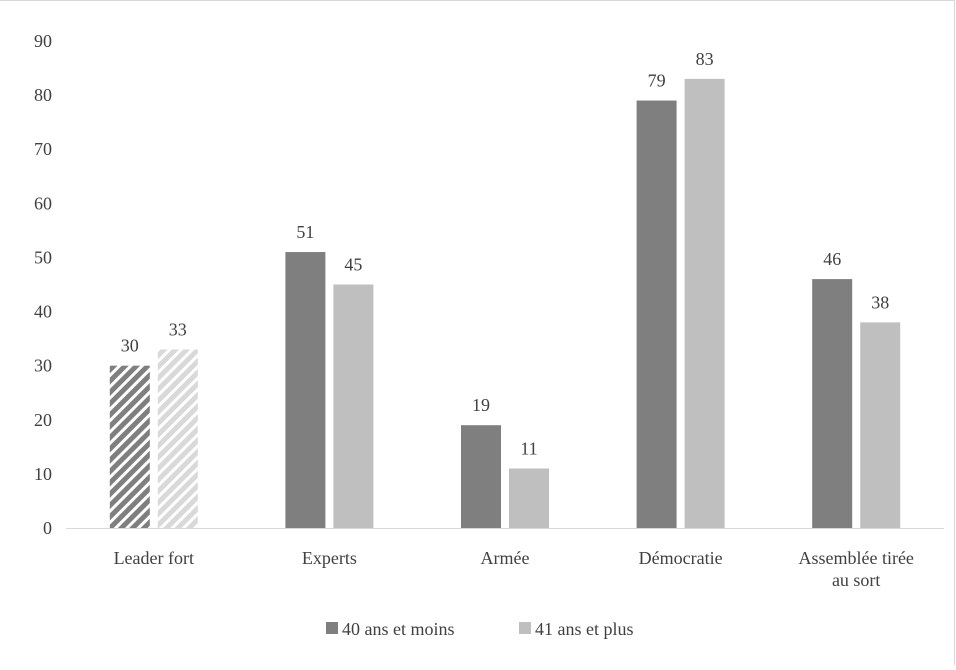 The width and height of the screenshot is (956, 670). Describe the element at coordinates (353, 265) in the screenshot. I see `data-label: 45` at that location.